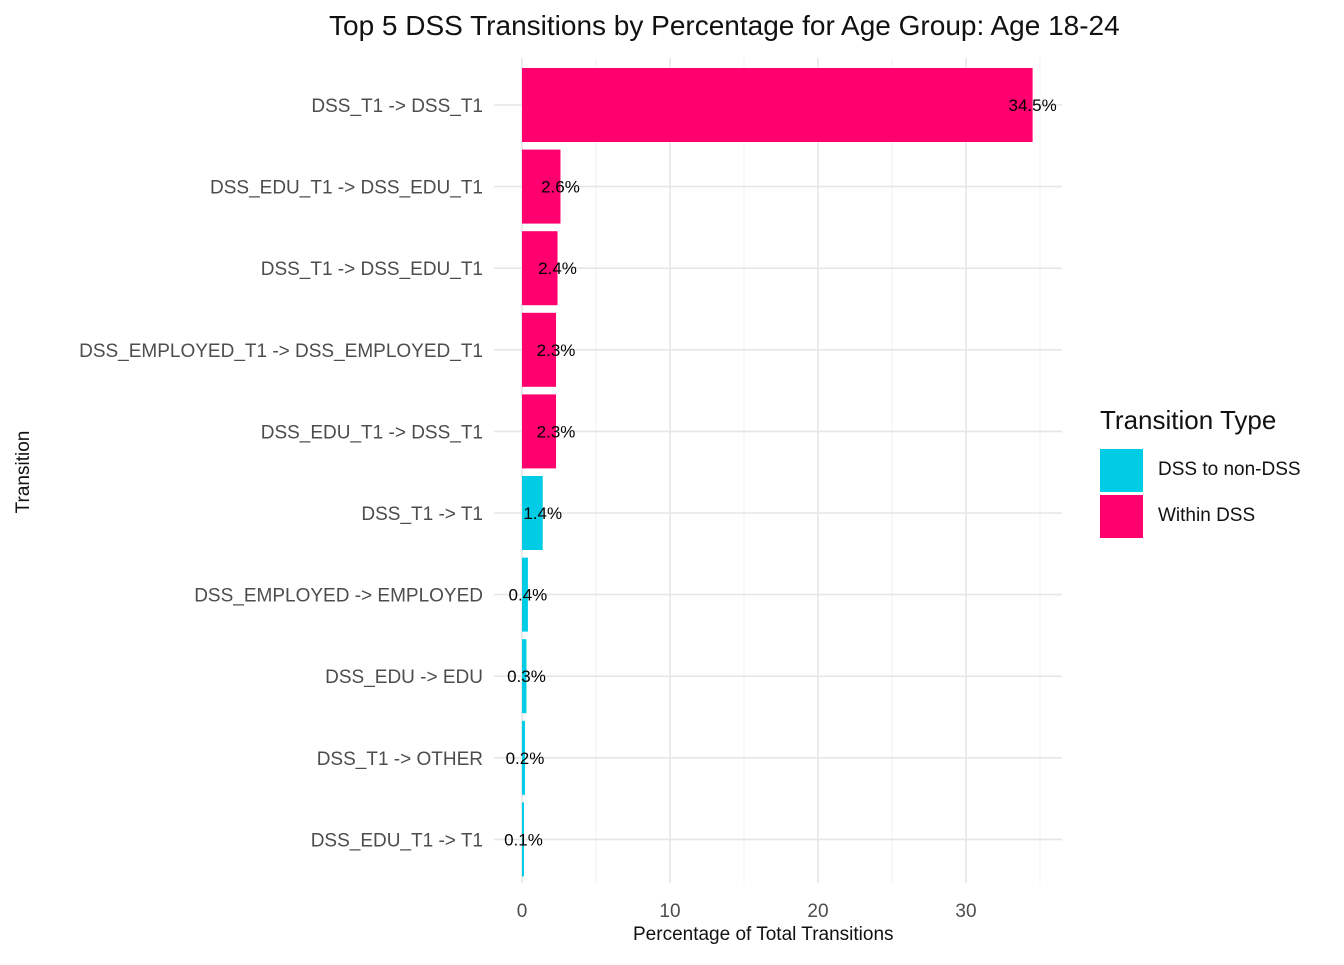 This screenshot has width=1344, height=965. Describe the element at coordinates (400, 759) in the screenshot. I see `y-tick-label: DSS_T1 -> OTHER` at that location.